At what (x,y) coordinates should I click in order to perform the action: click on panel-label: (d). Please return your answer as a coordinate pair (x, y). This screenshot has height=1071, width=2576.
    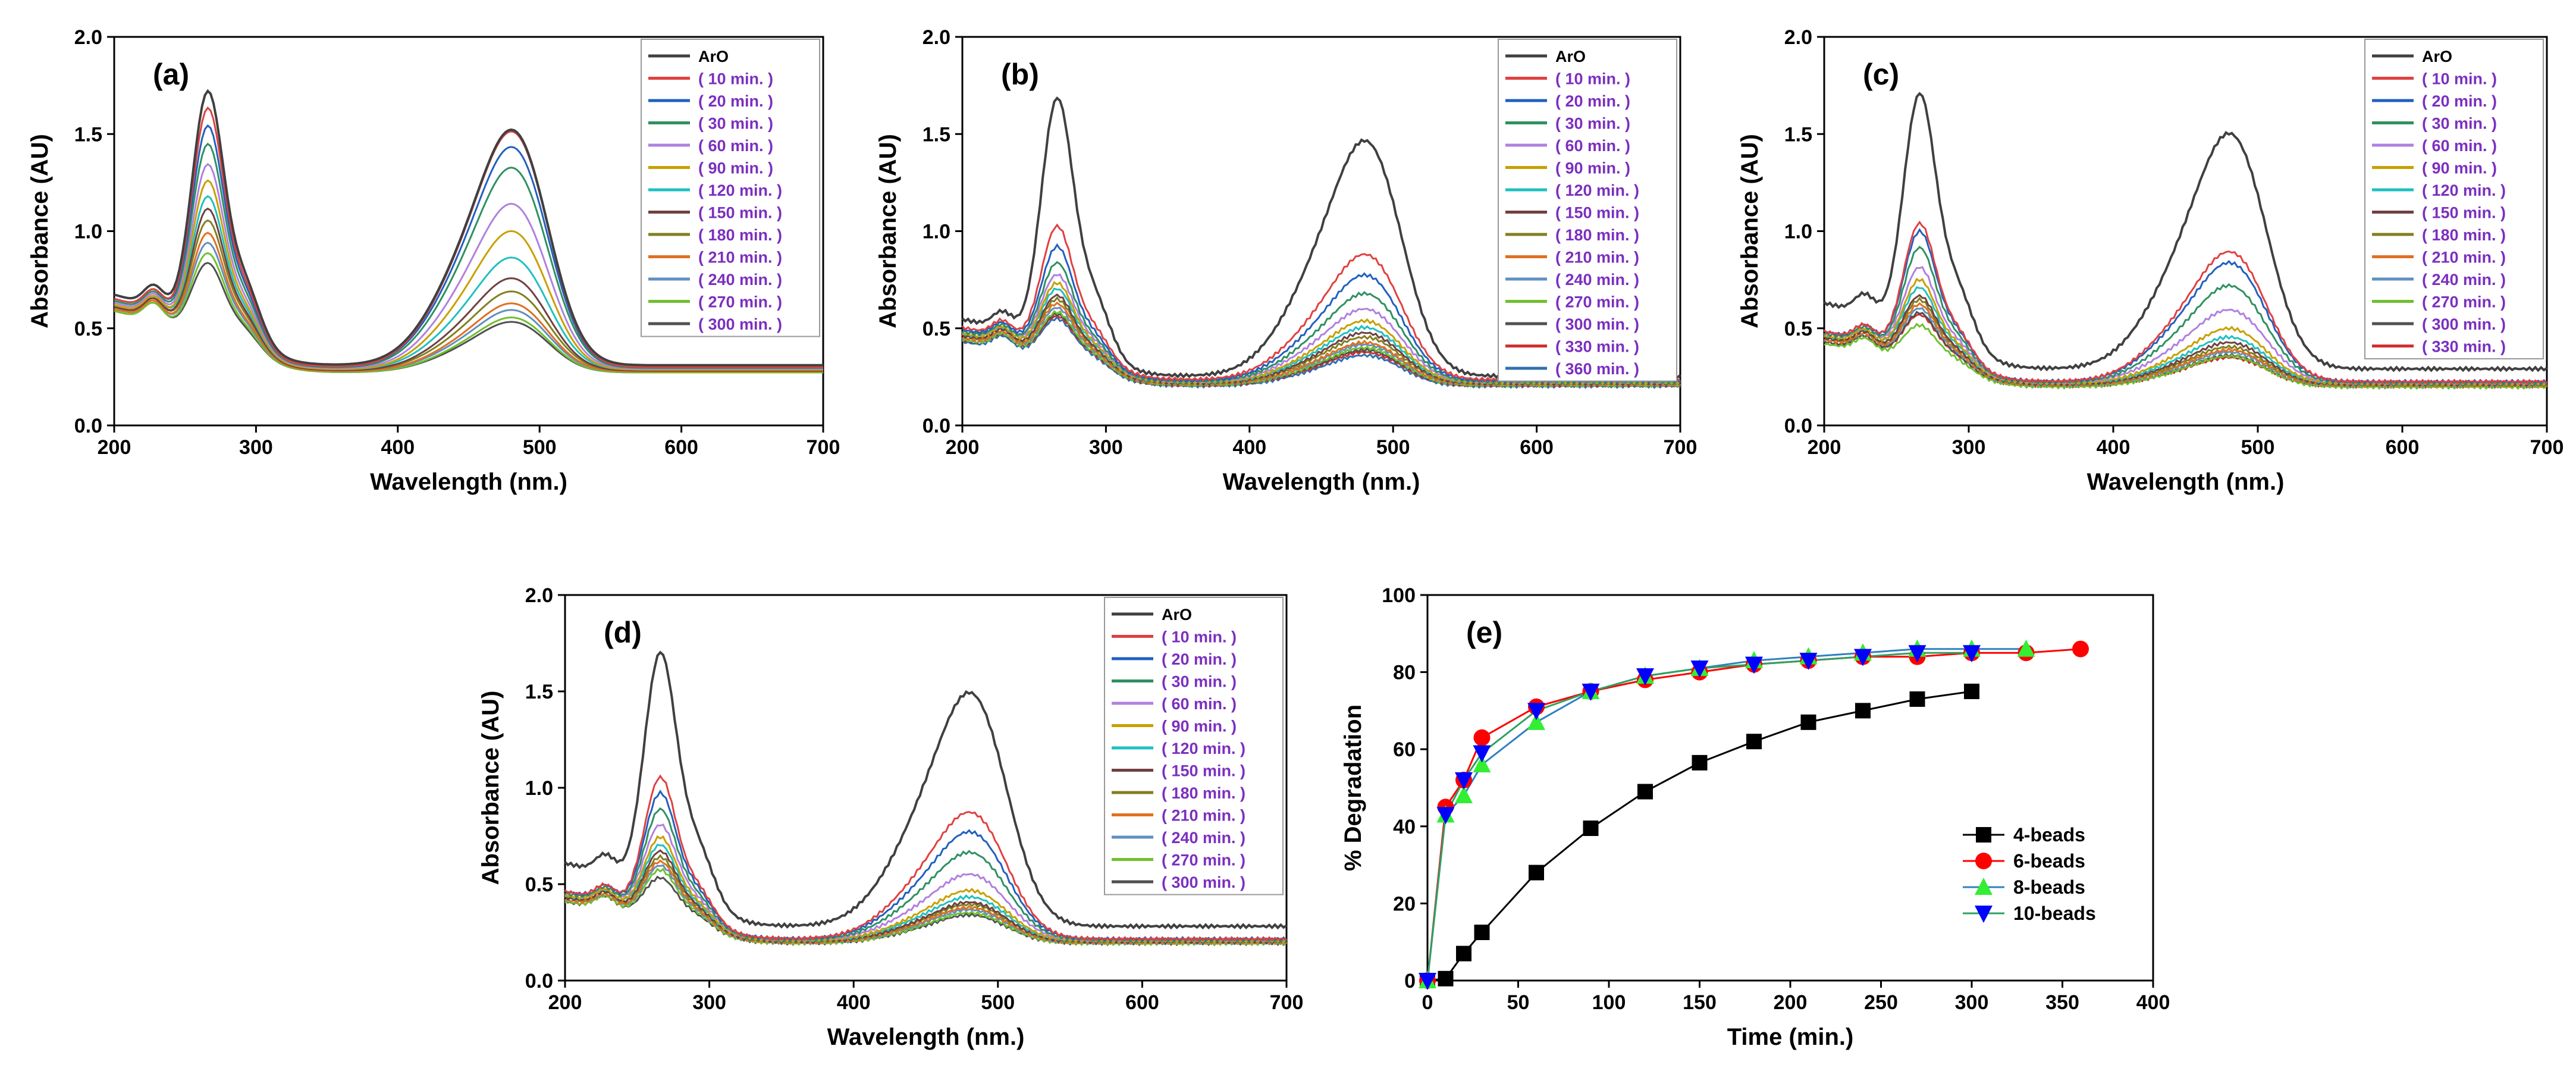
    Looking at the image, I should click on (623, 632).